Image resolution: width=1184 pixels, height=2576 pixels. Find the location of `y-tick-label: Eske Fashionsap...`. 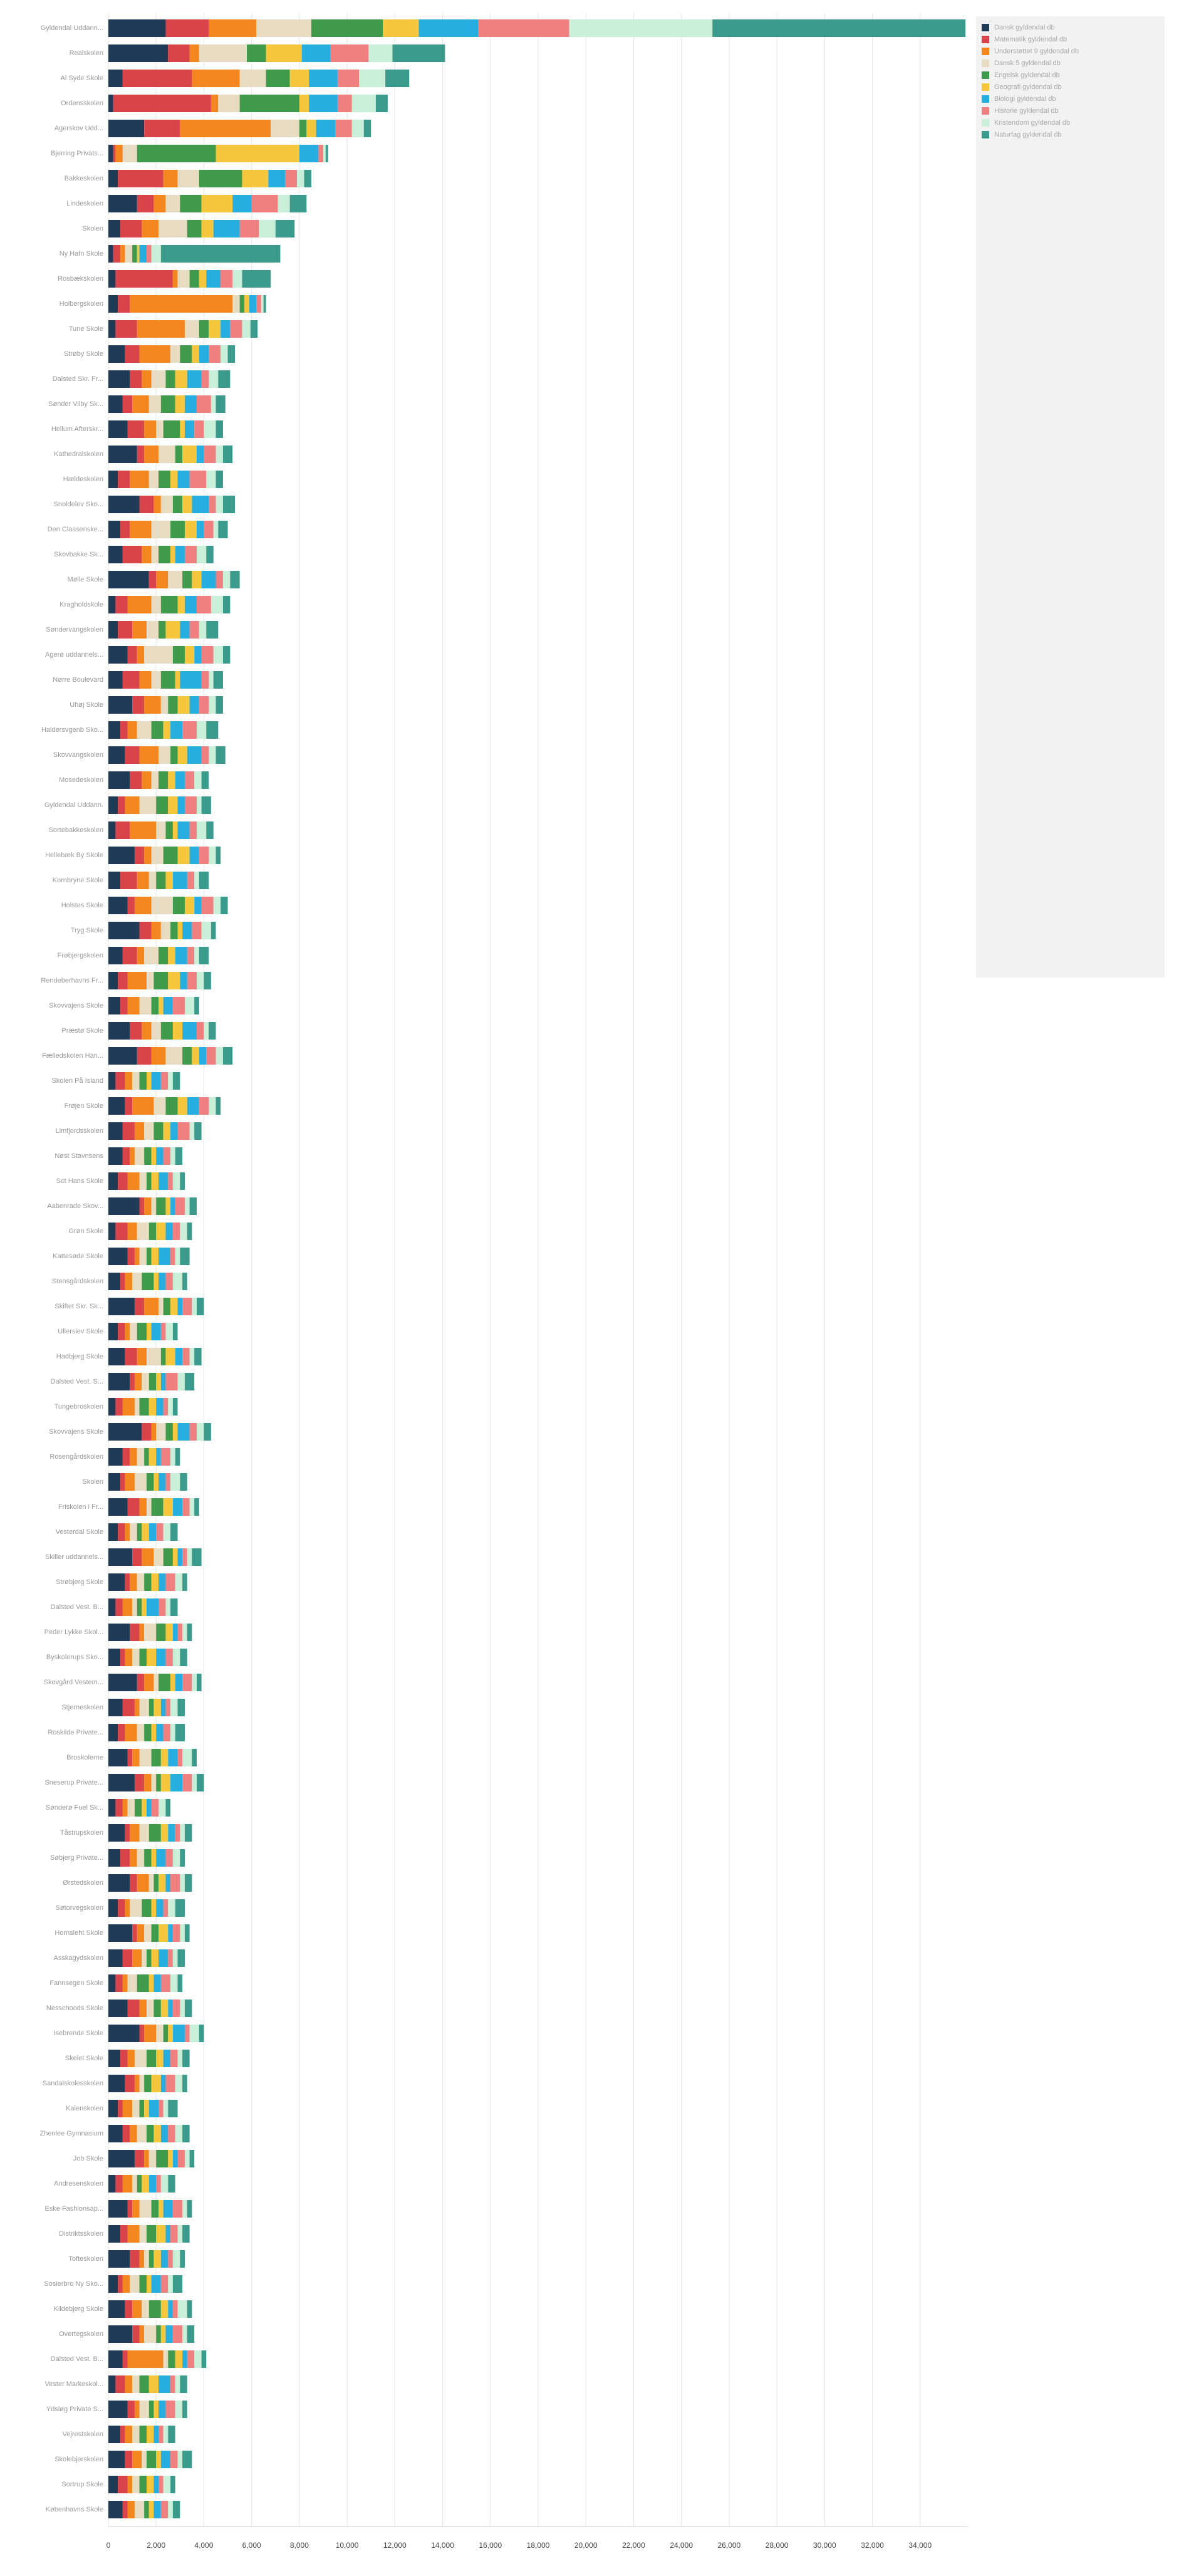

y-tick-label: Eske Fashionsap... is located at coordinates (73, 2209).